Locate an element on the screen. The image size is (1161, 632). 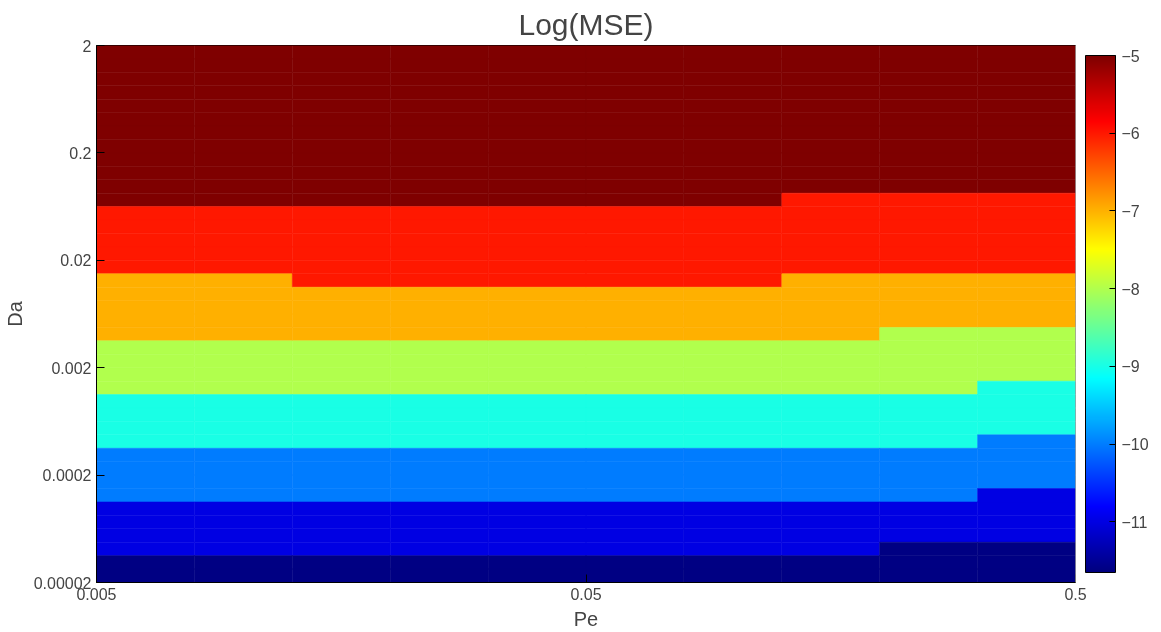
y-tick-label: 0.002 is located at coordinates (71, 368).